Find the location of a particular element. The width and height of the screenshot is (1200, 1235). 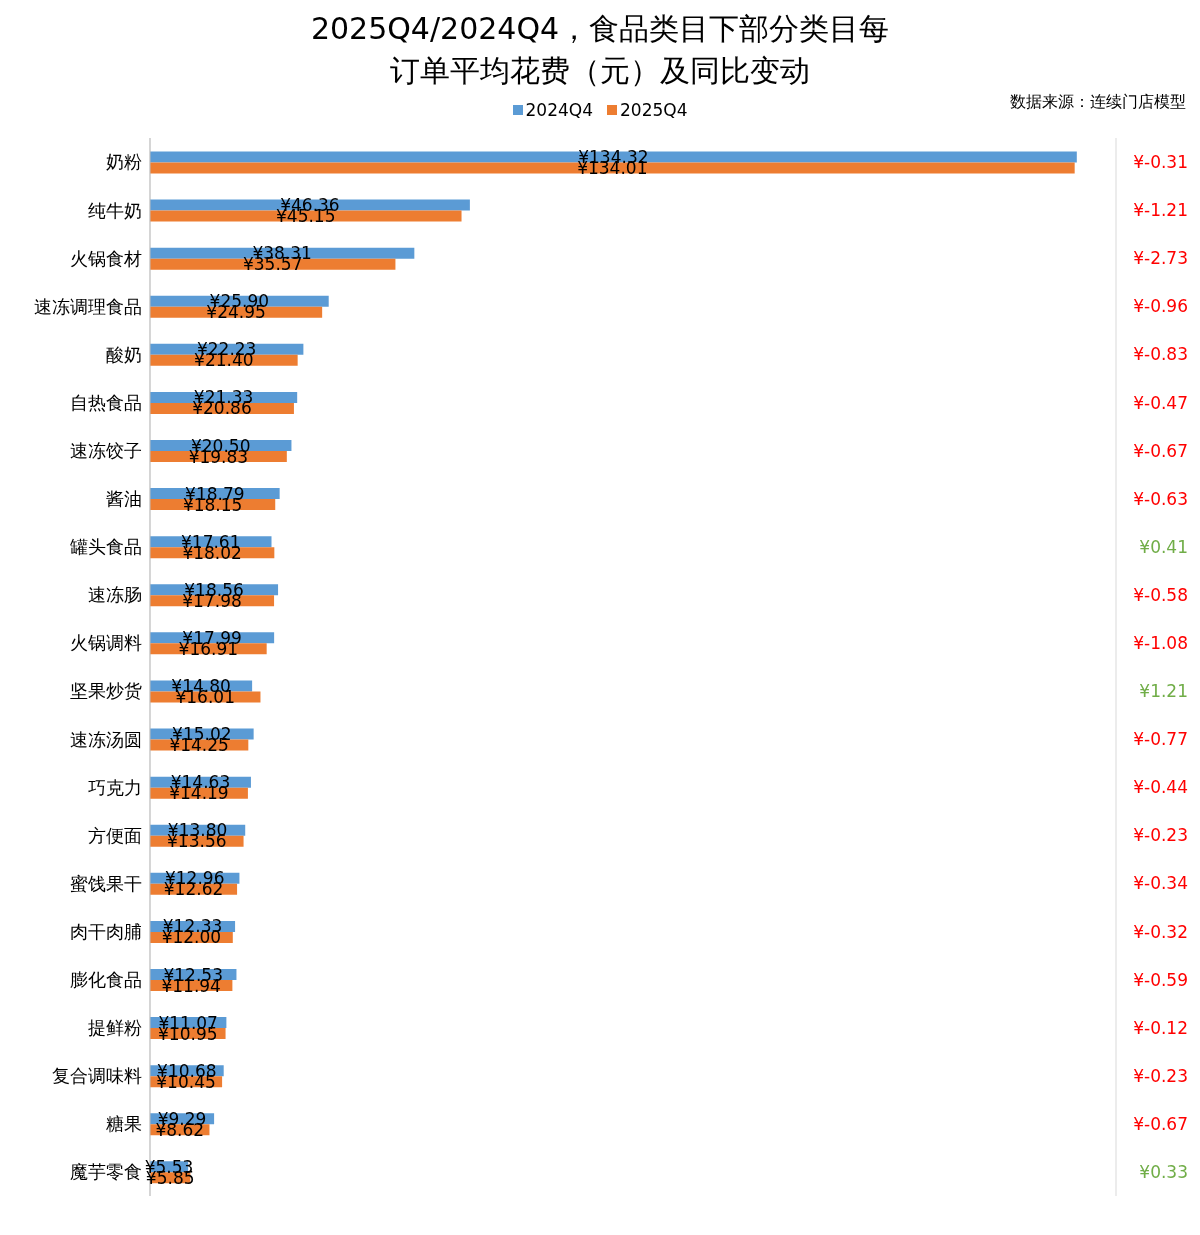

y-tick-label: 肉干肉脯 is located at coordinates (106, 931).